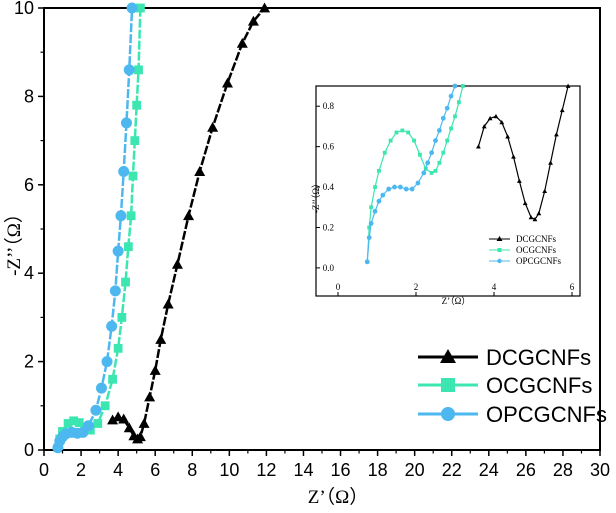  What do you see at coordinates (266, 470) in the screenshot?
I see `x-tick-label: 12` at bounding box center [266, 470].